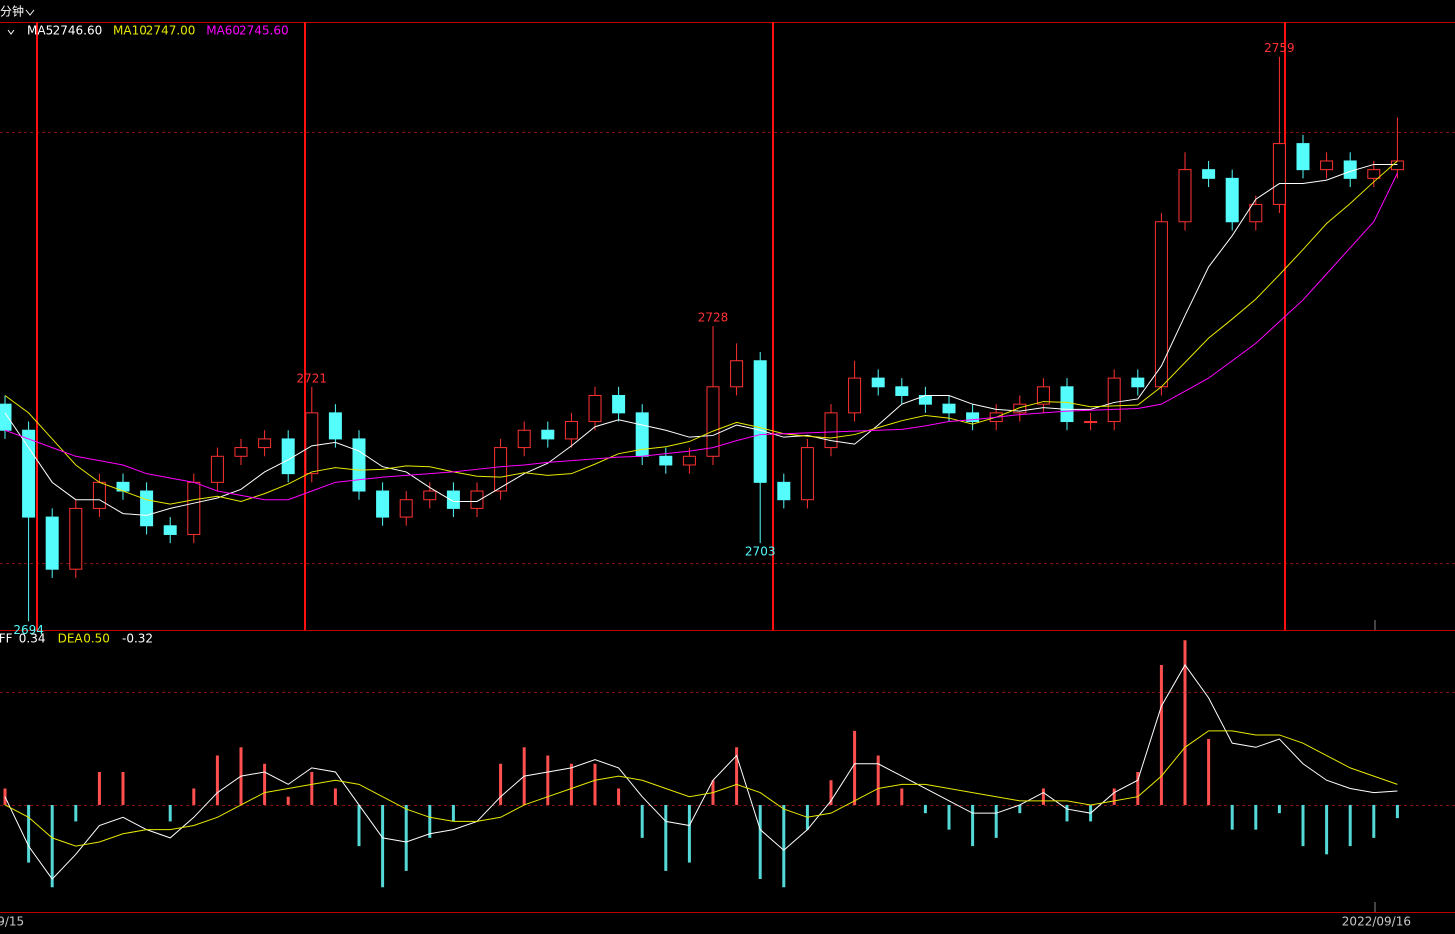  I want to click on x-tick-label: 2022/09/15, so click(12, 922).